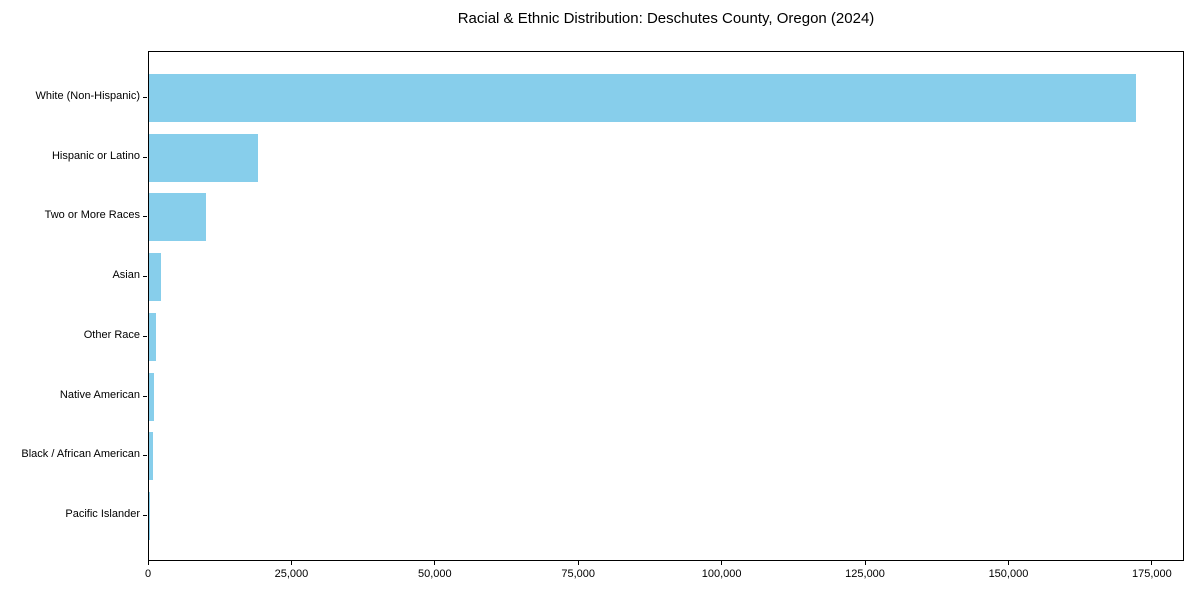 The height and width of the screenshot is (600, 1200). Describe the element at coordinates (203, 157) in the screenshot. I see `bar-hispanic-or-latino` at that location.